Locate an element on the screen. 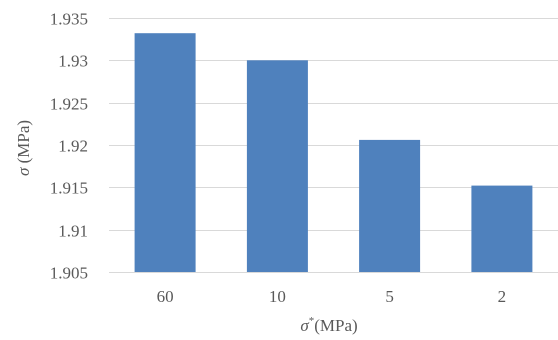  y-tick-label: 1.92 is located at coordinates (73, 146).